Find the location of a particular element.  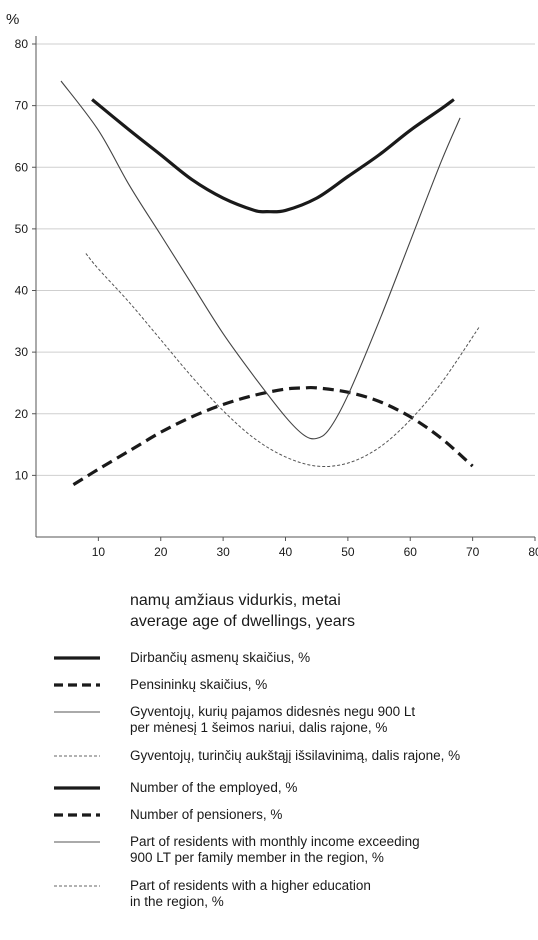

x-tick-label: 10 is located at coordinates (99, 552).